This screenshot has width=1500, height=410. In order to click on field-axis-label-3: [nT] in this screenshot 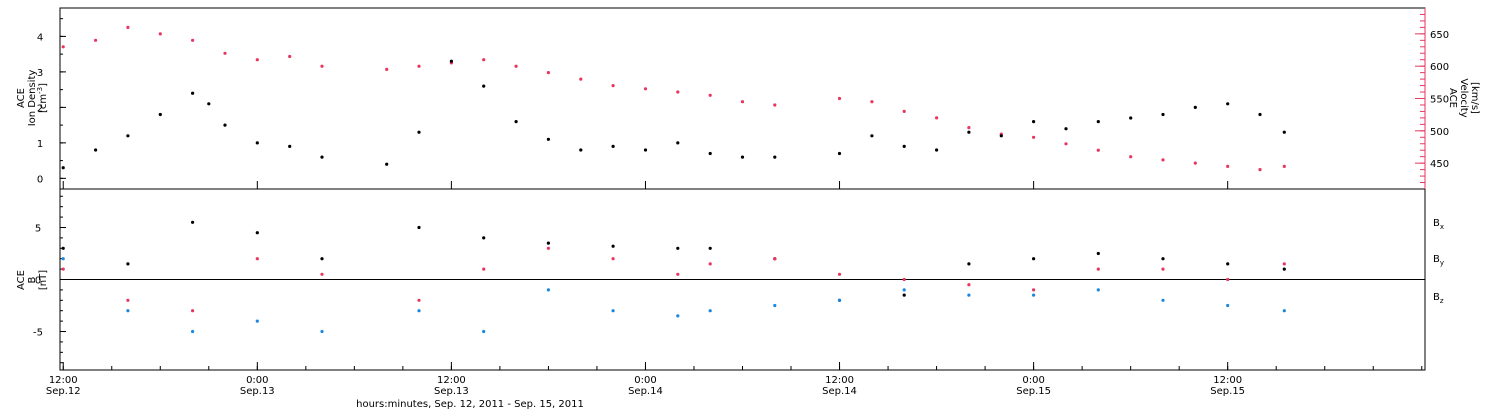, I will do `click(43, 280)`.